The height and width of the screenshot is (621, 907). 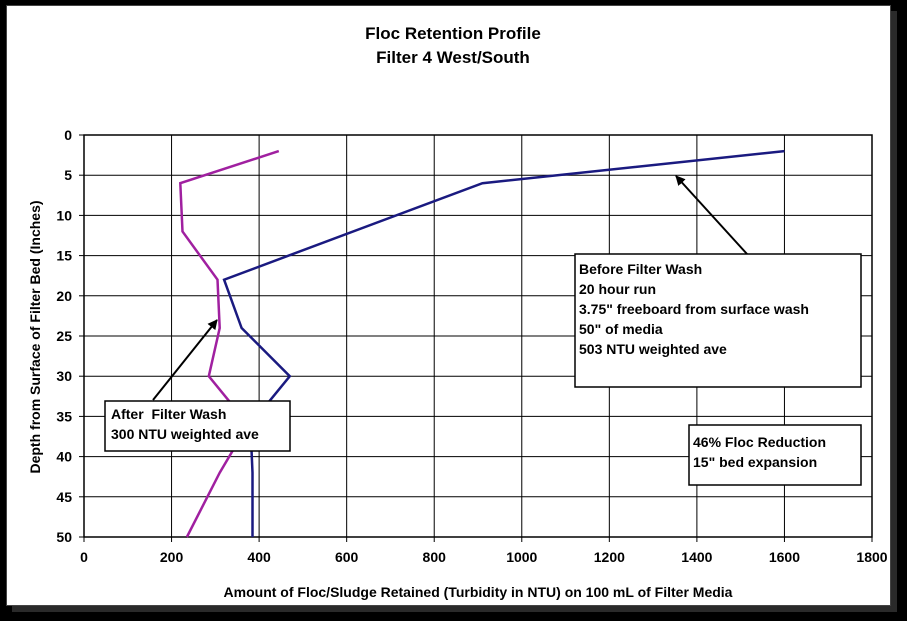 I want to click on x-tick-label: 400, so click(x=259, y=557).